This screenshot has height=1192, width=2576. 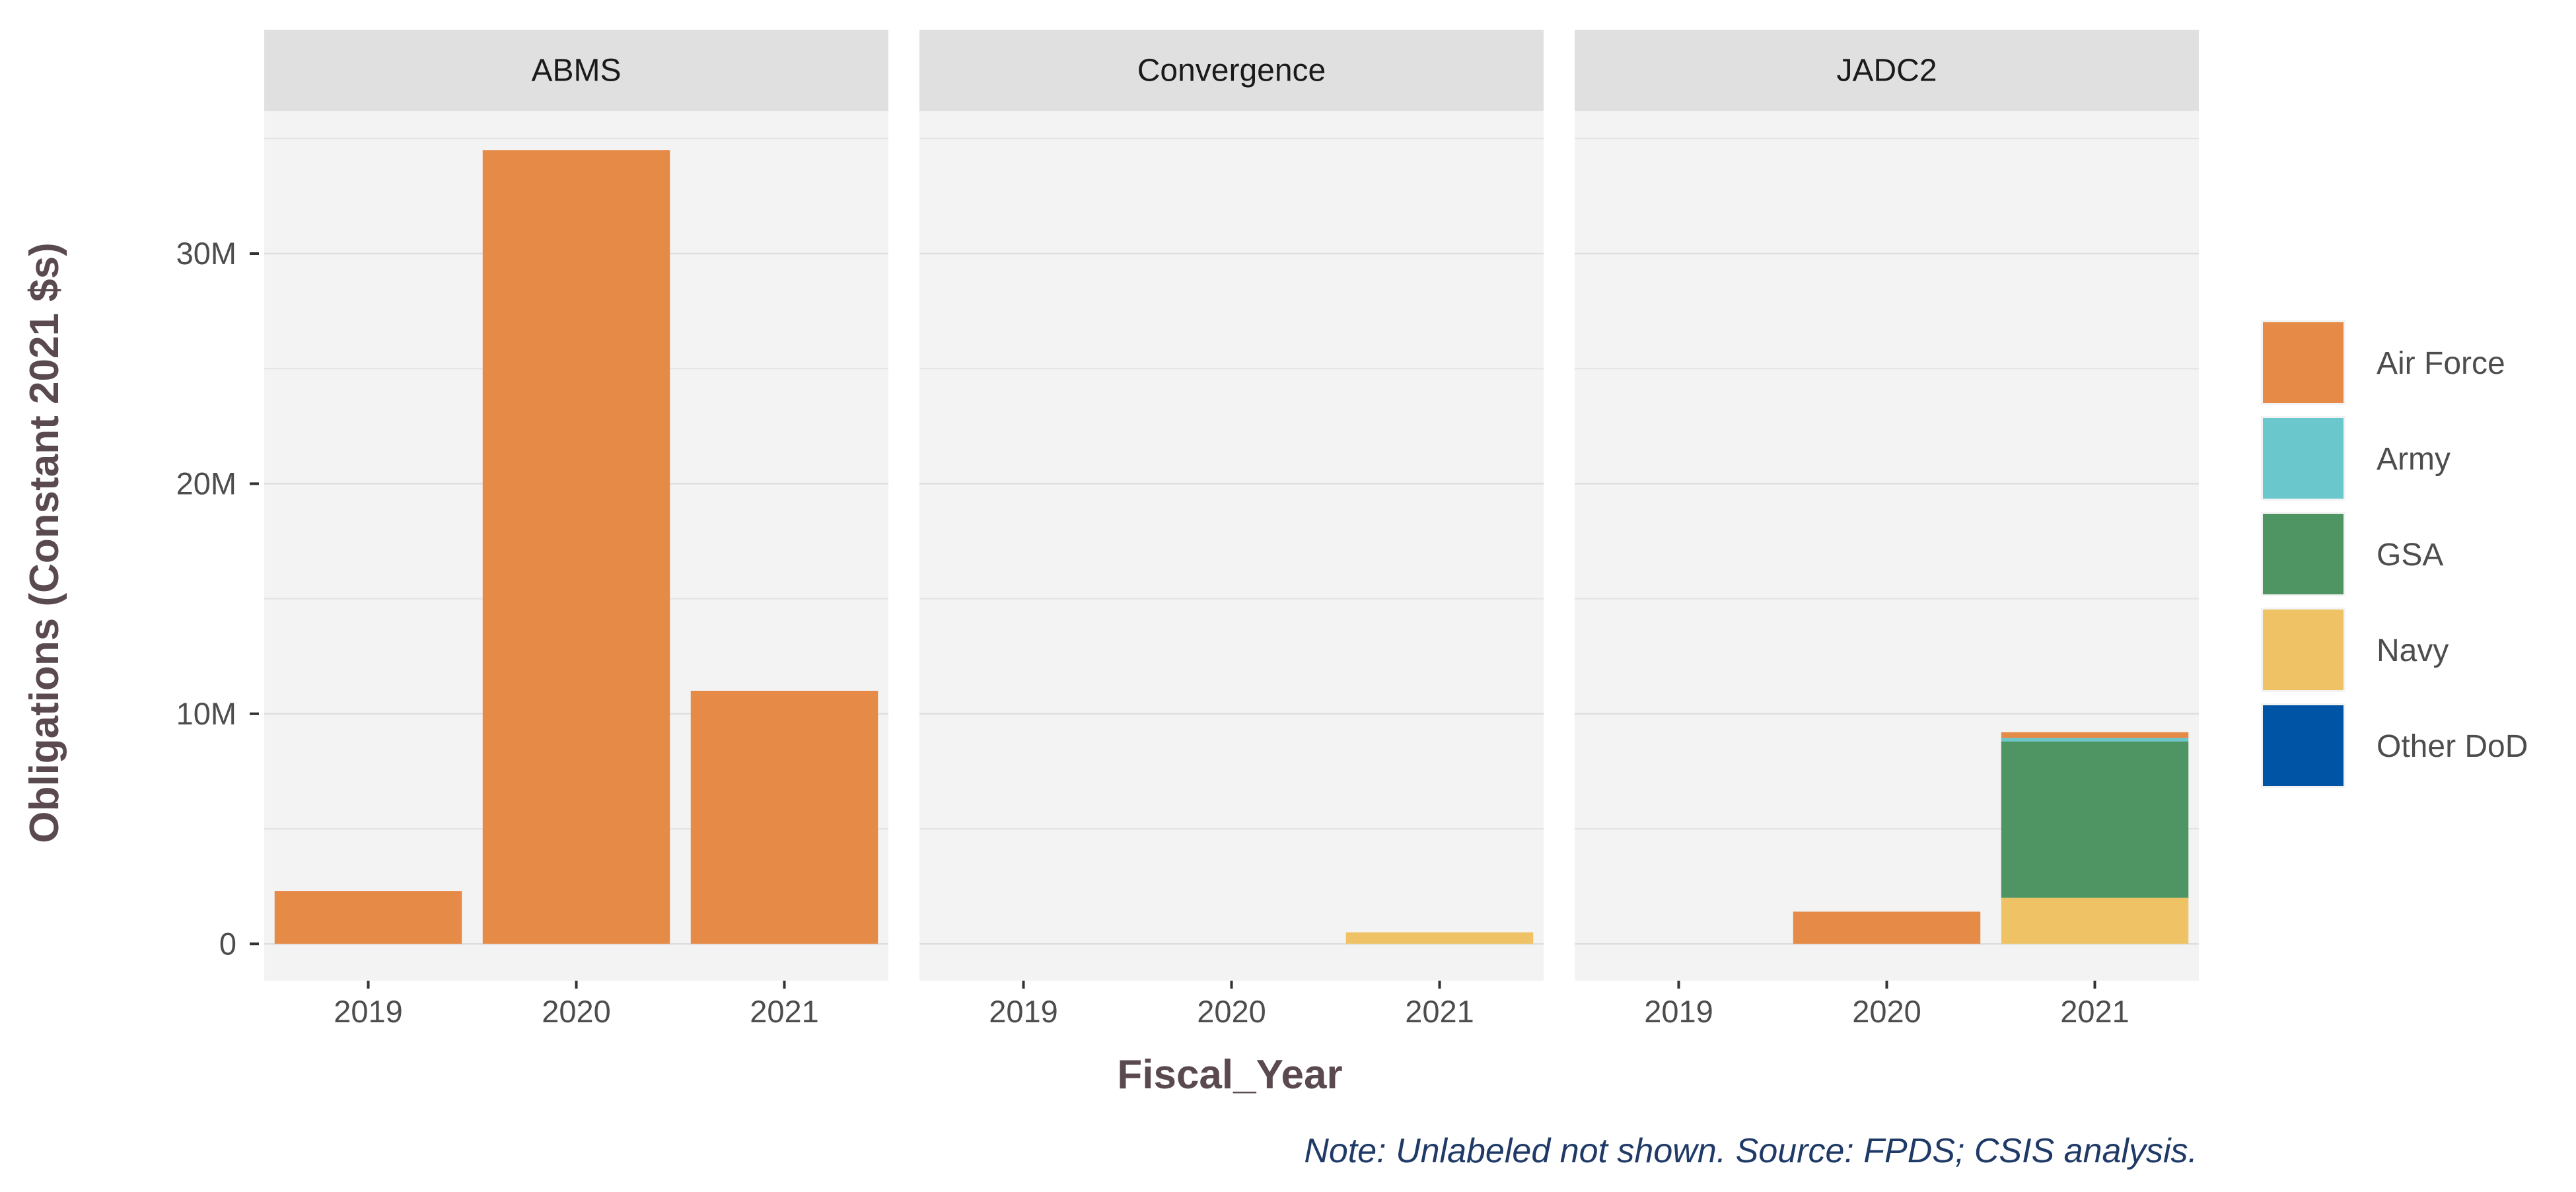 What do you see at coordinates (1887, 928) in the screenshot?
I see `bar-jadc2-2020-air-force` at bounding box center [1887, 928].